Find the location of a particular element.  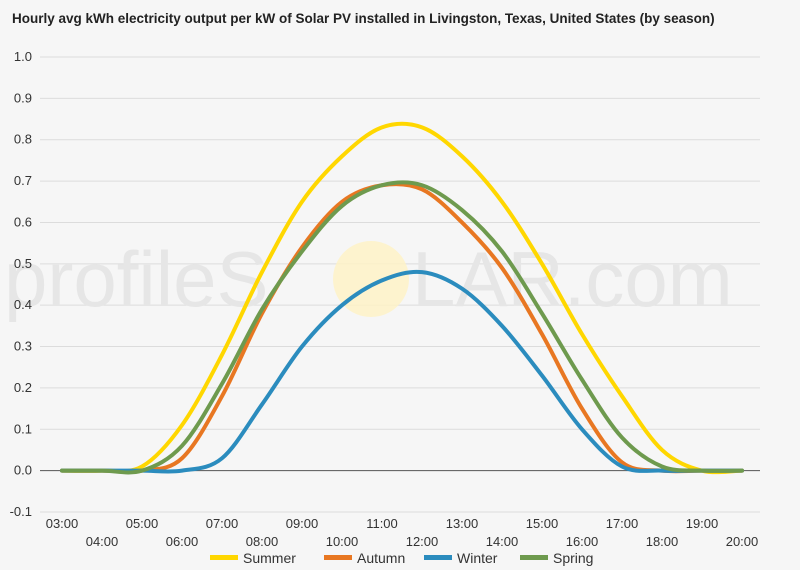

y-tick-label: 0.8 is located at coordinates (23, 139).